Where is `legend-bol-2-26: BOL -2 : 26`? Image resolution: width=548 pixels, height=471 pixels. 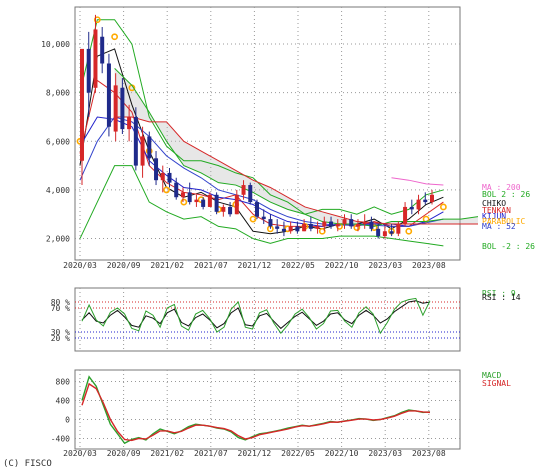
legend-bol-2-26: BOL -2 : 26 is located at coordinates (508, 246).